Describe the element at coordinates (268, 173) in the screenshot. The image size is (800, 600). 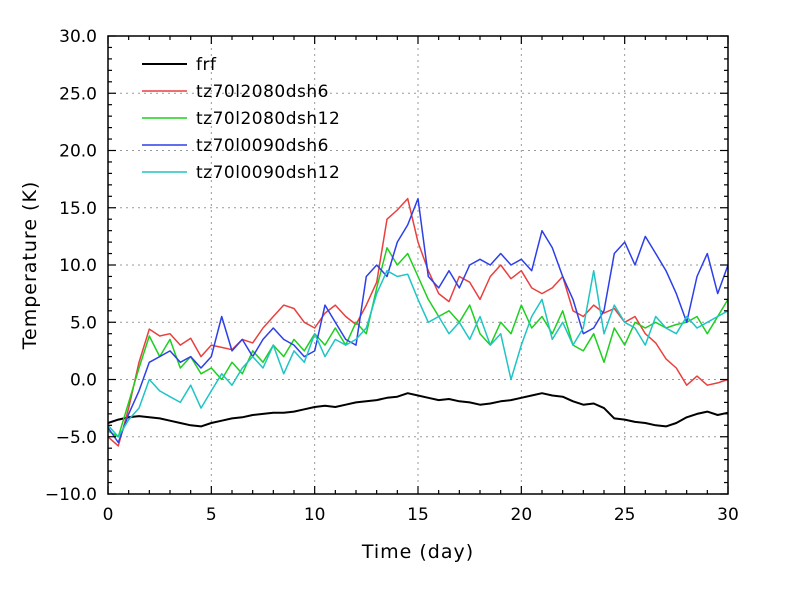
I see `legend-label: tz70l0090dsh12` at that location.